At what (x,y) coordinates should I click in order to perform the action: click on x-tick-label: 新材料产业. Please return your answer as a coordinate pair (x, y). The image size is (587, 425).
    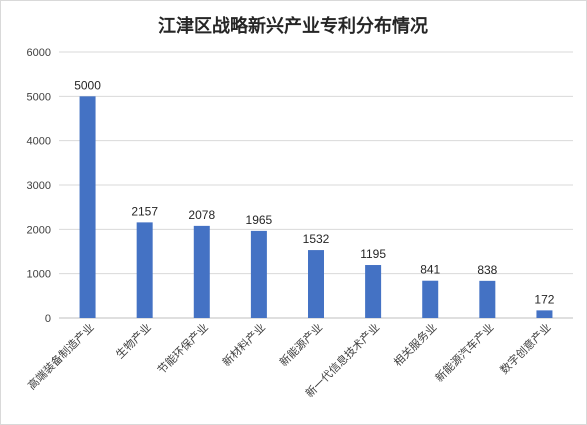
    Looking at the image, I should click on (243, 344).